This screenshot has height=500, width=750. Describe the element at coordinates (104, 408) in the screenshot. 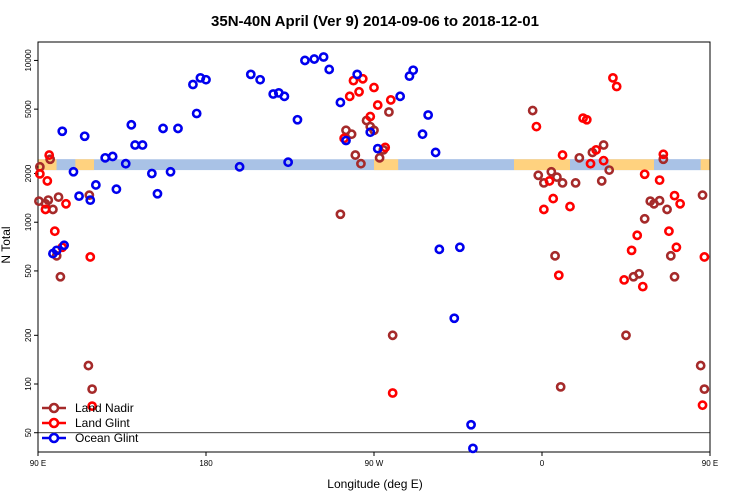

I see `legend-label: Land Nadir` at that location.